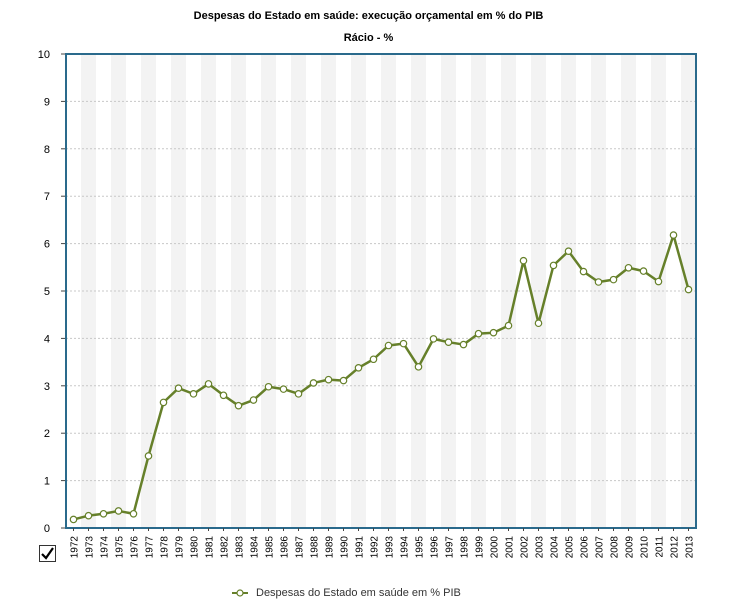  Describe the element at coordinates (555, 547) in the screenshot. I see `x-tick-label: 2004` at that location.